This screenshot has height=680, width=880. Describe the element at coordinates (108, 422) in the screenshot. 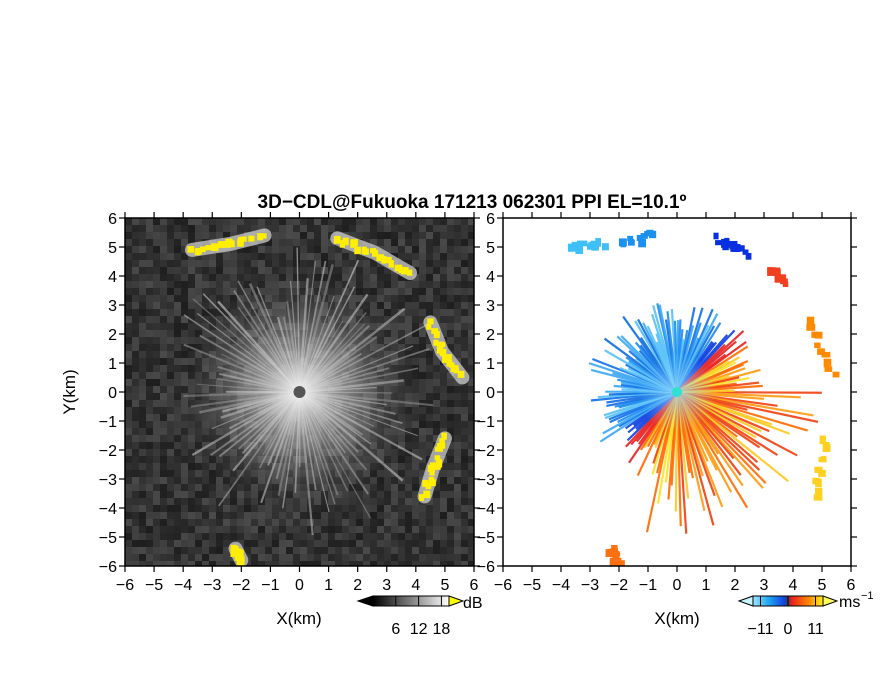

I see `reflectivity-ytick-label: −1` at that location.